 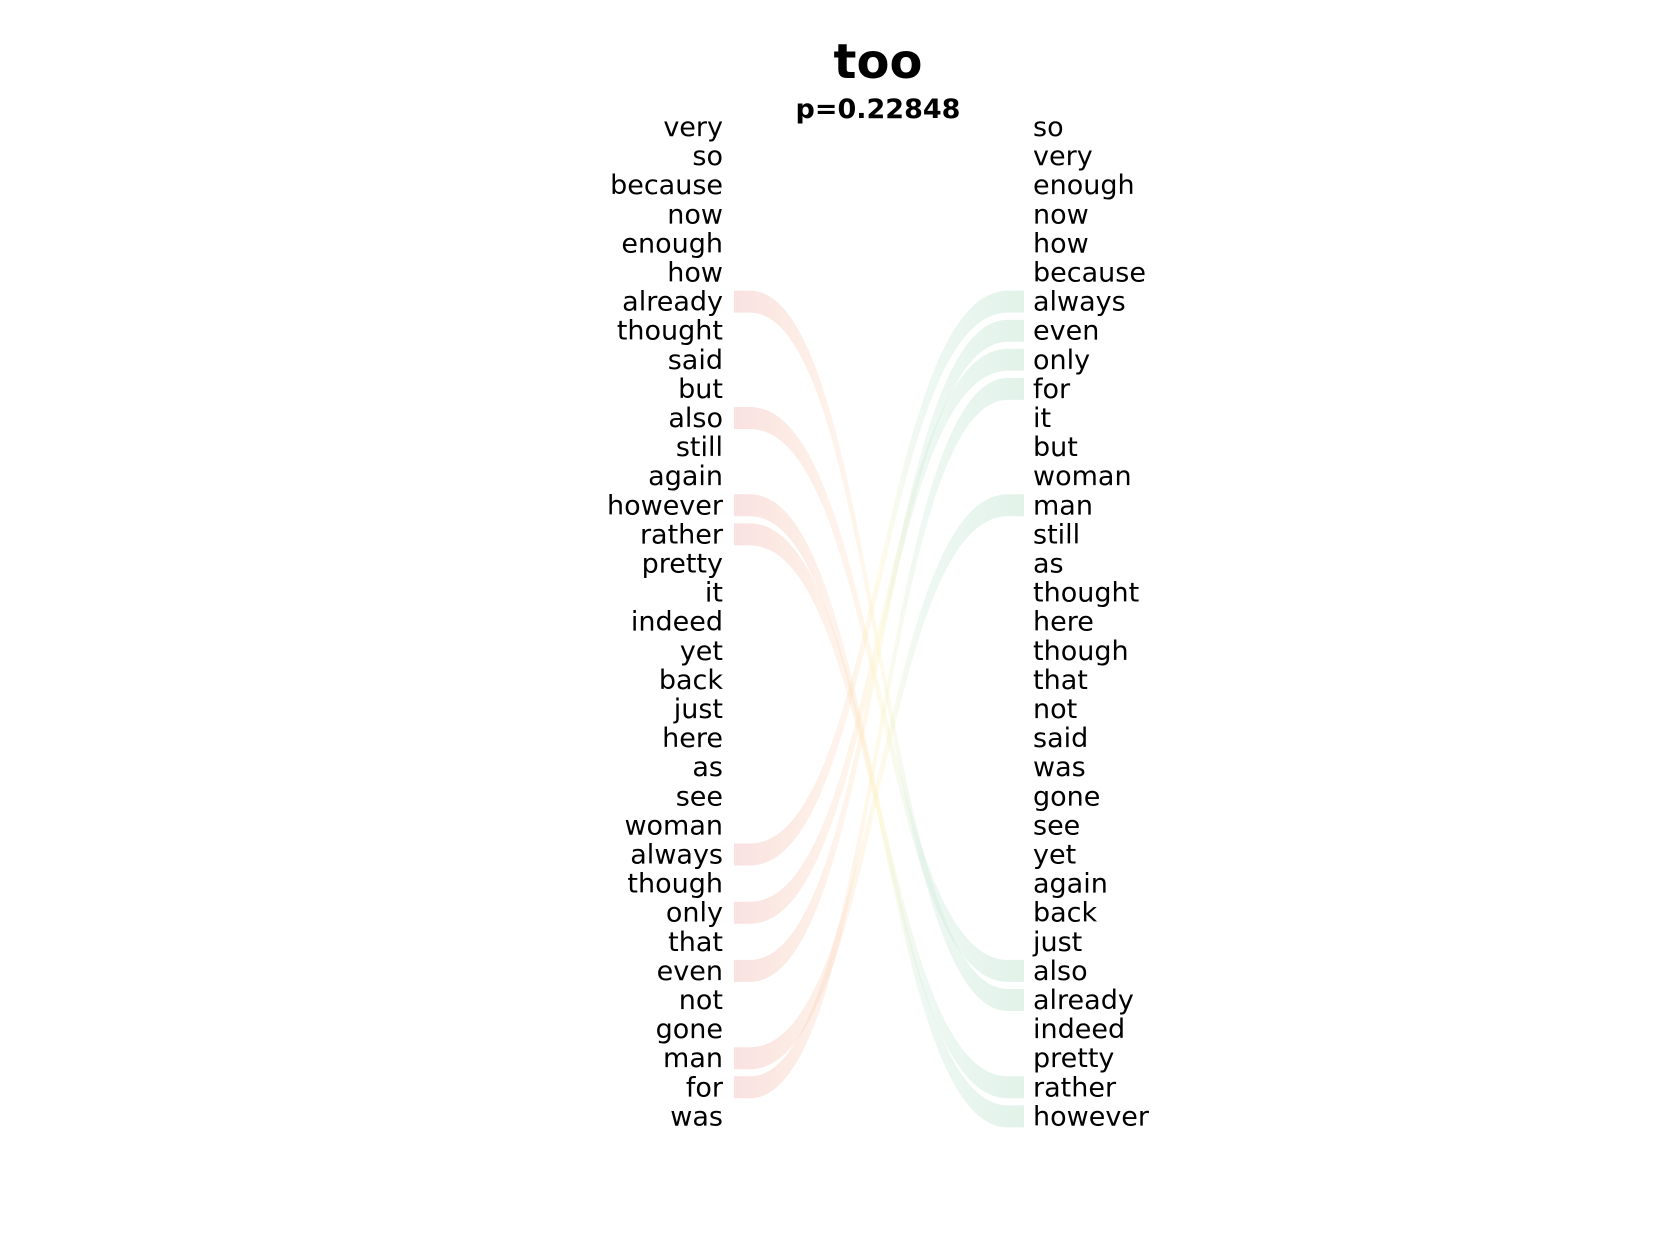 I want to click on right-word-indeed: indeed, so click(x=1079, y=1029).